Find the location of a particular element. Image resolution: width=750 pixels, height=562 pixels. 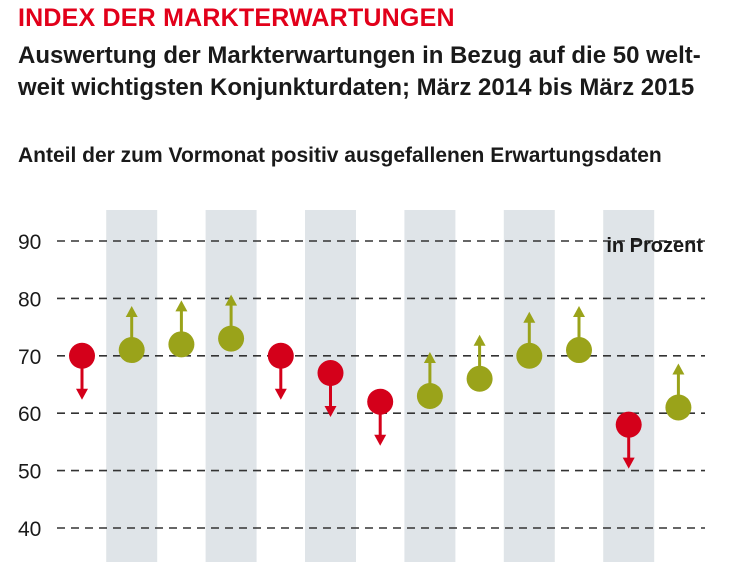

y-tick-label: 60 is located at coordinates (29, 414).